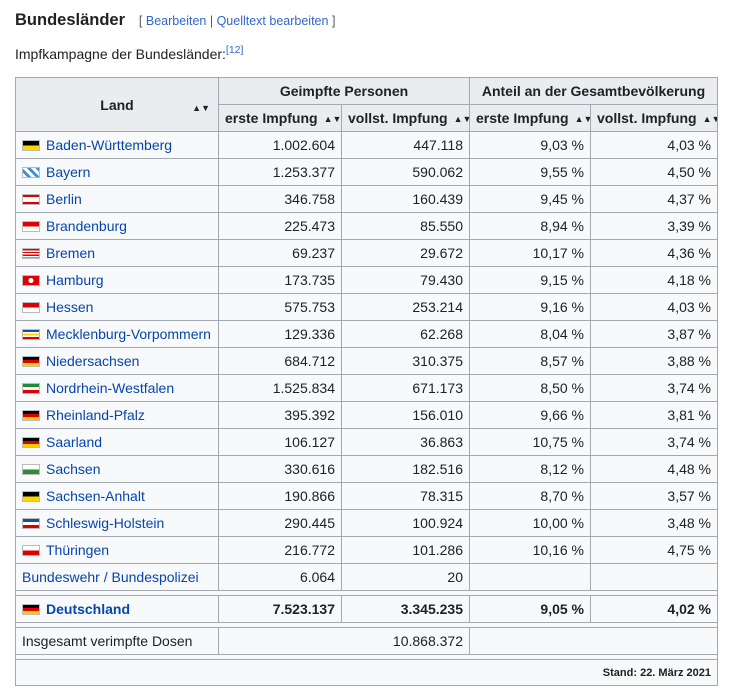 The width and height of the screenshot is (733, 692). I want to click on flag-de-sn-icon, so click(31, 469).